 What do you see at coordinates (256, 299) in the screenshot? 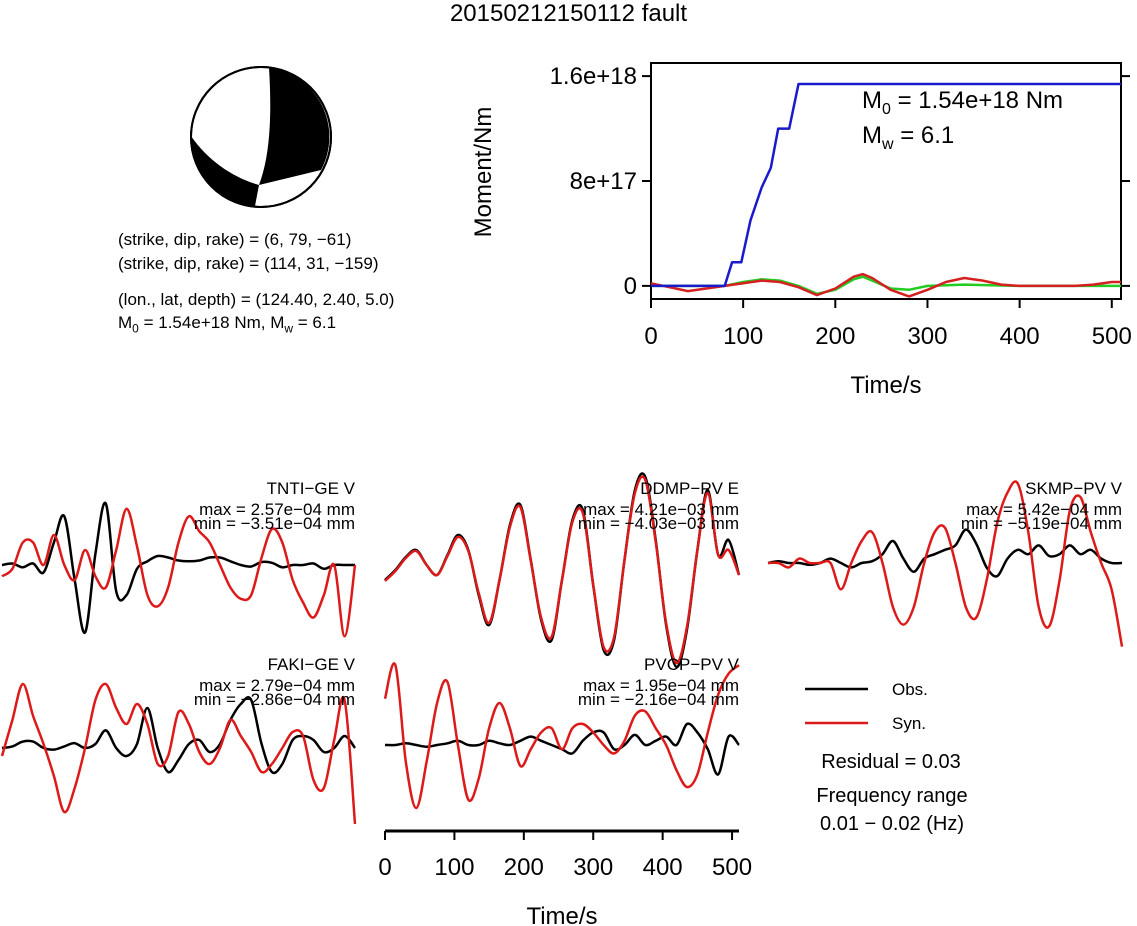
I see `source-location: (lon., lat, depth) = (124.40, 2.40, 5.0)` at bounding box center [256, 299].